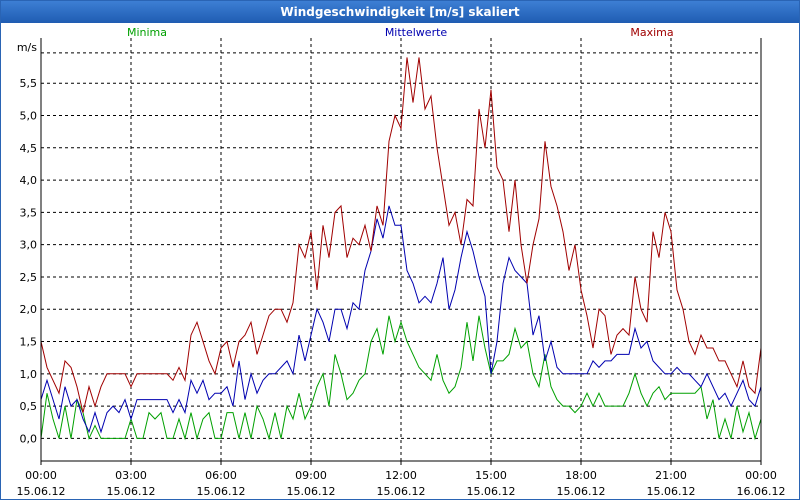 This screenshot has height=500, width=800. I want to click on y-tick-label: 2,0, so click(29, 309).